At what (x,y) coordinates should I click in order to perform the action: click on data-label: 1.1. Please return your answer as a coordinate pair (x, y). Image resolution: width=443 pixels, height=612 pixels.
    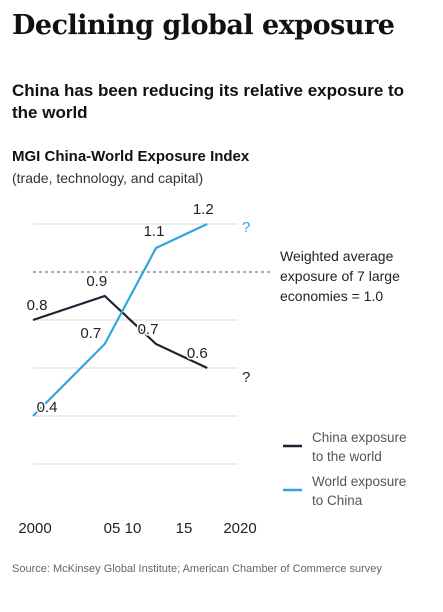
    Looking at the image, I should click on (154, 231).